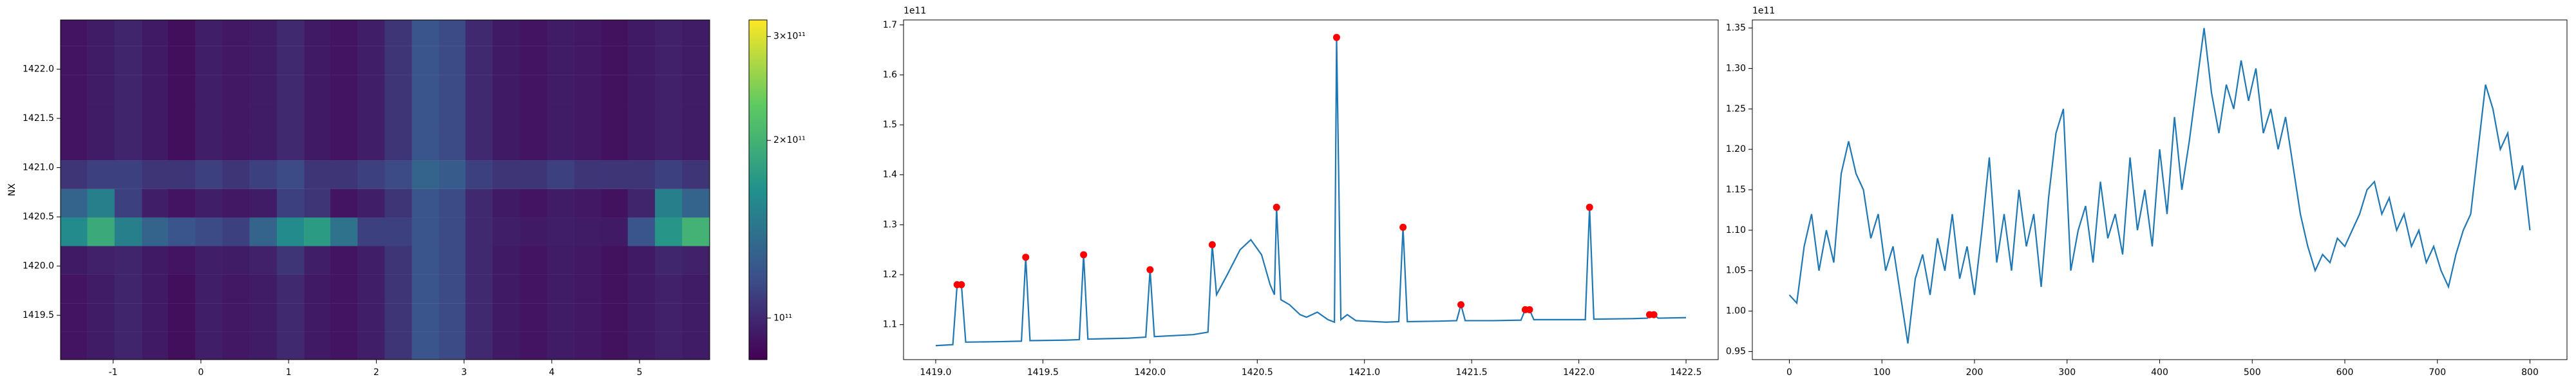 This screenshot has height=386, width=2576. What do you see at coordinates (1736, 149) in the screenshot?
I see `y-tick-label: 1.20` at bounding box center [1736, 149].